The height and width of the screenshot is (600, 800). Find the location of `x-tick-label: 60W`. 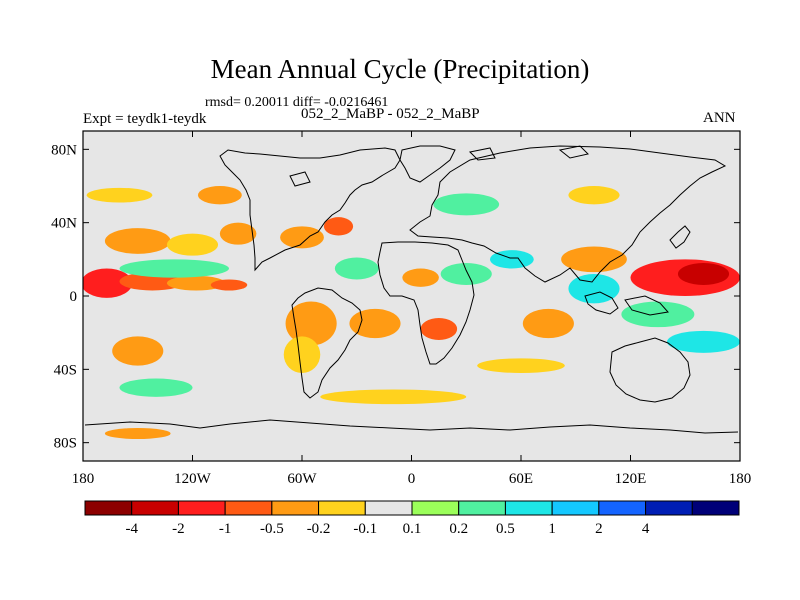

x-tick-label: 60W is located at coordinates (302, 479).